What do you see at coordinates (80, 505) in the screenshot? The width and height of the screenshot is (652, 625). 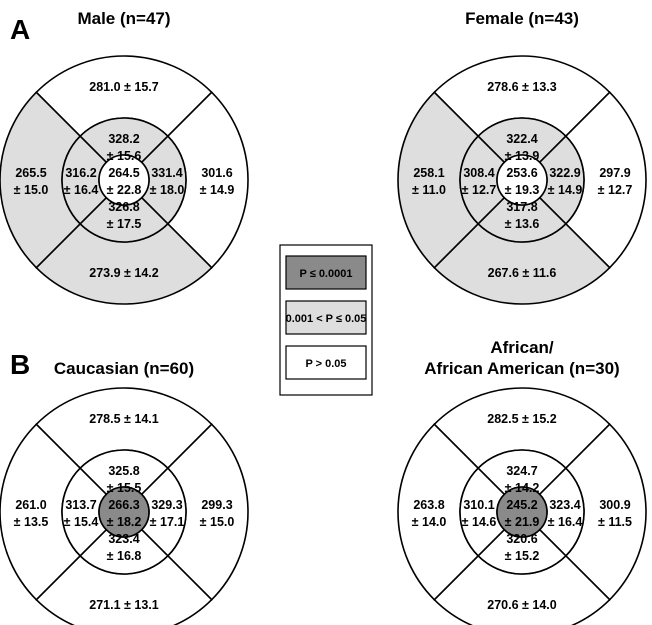 I see `inner-left-value: 313.7` at bounding box center [80, 505].